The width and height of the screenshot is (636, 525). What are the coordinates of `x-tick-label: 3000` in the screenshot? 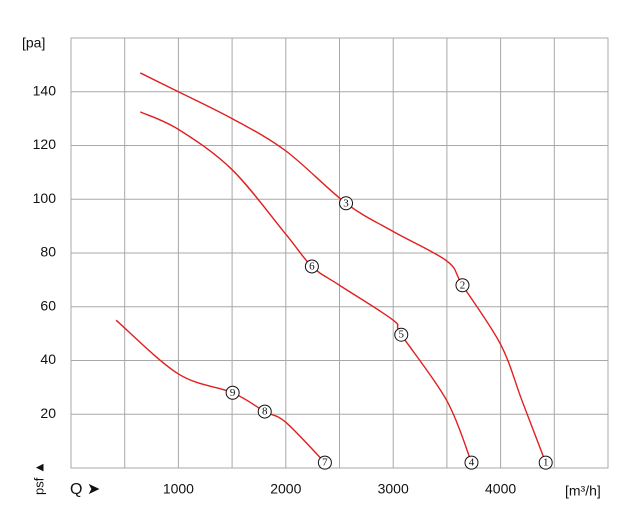 It's located at (393, 489).